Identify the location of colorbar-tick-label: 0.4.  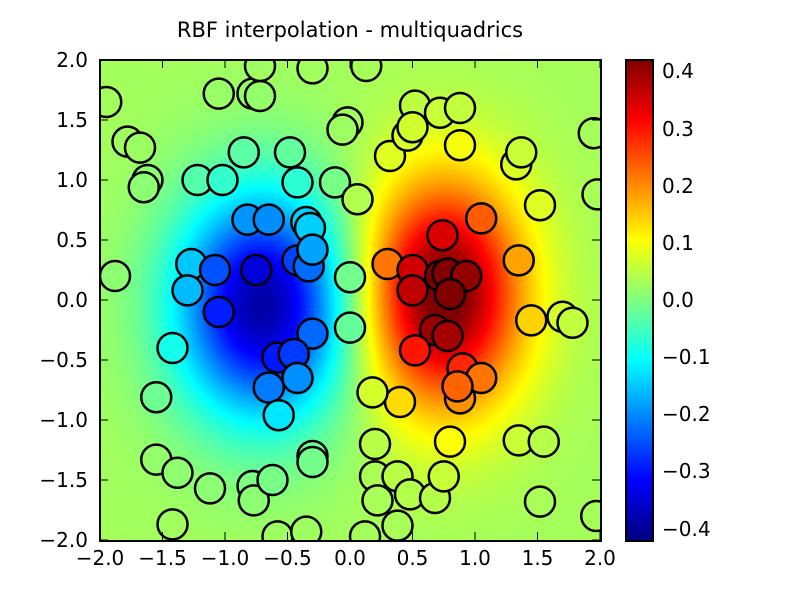
(678, 71).